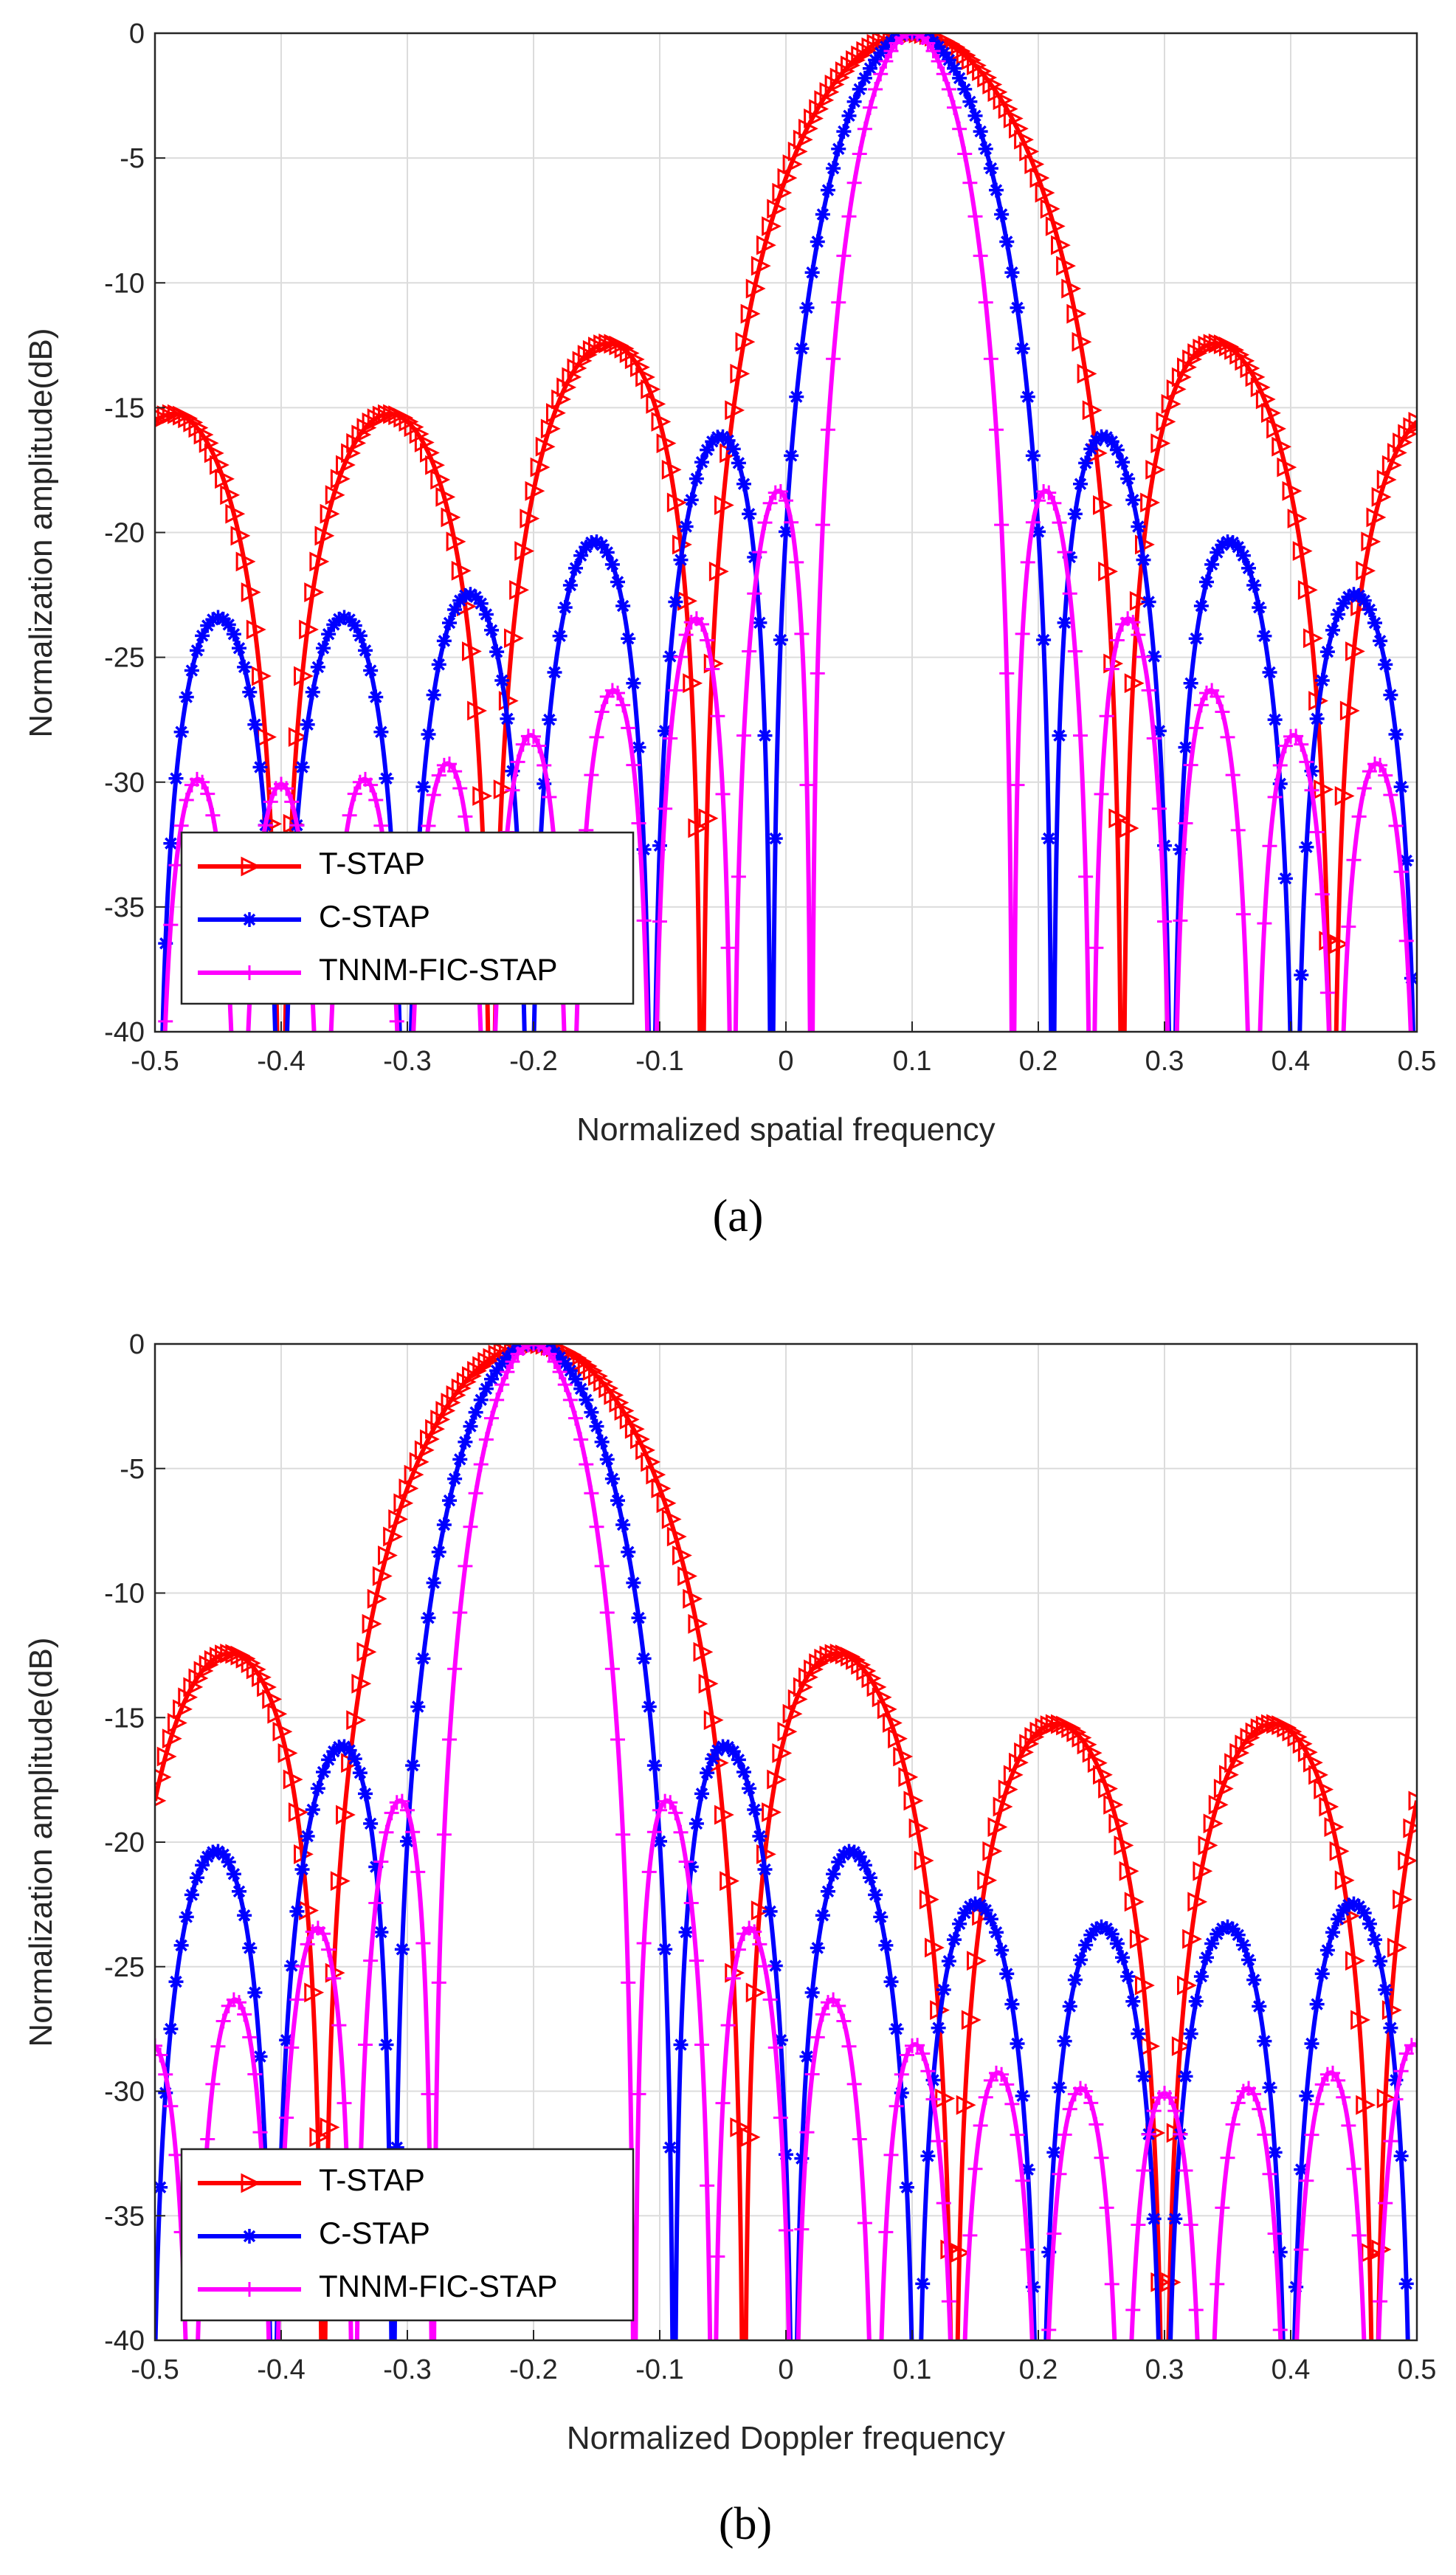 The height and width of the screenshot is (2575, 1456). Describe the element at coordinates (372, 2179) in the screenshot. I see `legend-label-t-stap-b: T-STAP` at that location.